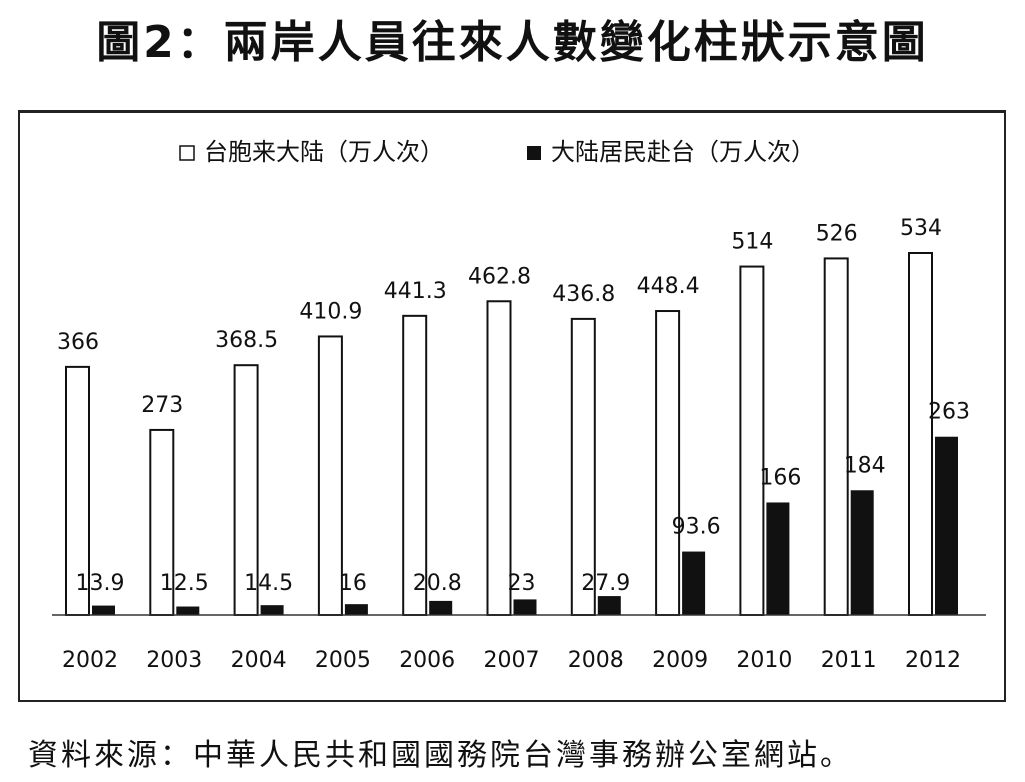 This screenshot has width=1025, height=782. What do you see at coordinates (162, 405) in the screenshot?
I see `data-label-visitors-to-mainland: 273` at bounding box center [162, 405].